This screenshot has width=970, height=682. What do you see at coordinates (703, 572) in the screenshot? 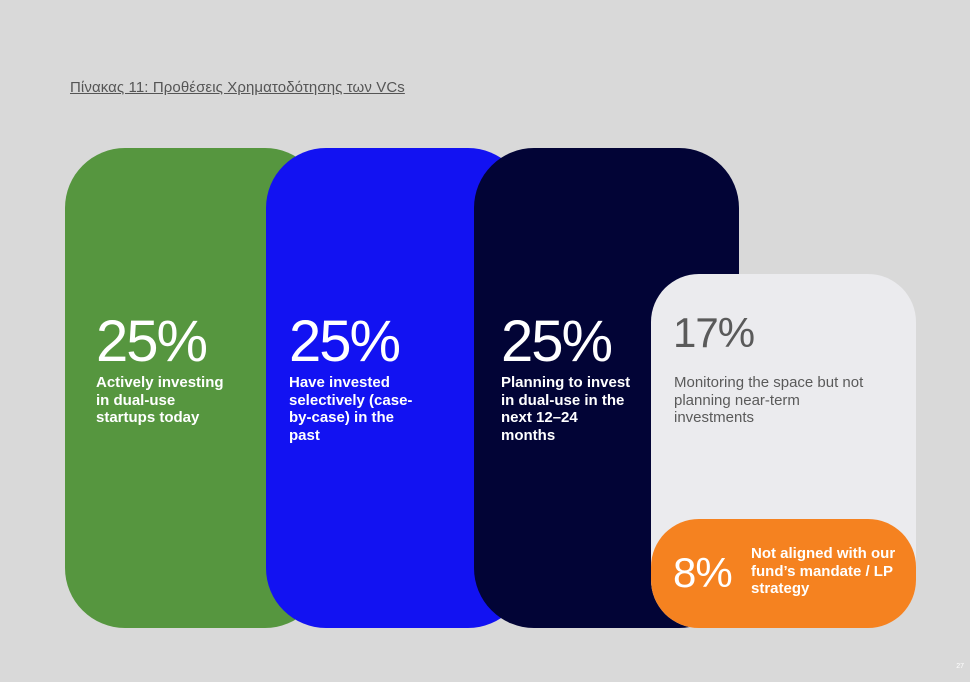
I see `card-percentage: 8%` at bounding box center [703, 572].